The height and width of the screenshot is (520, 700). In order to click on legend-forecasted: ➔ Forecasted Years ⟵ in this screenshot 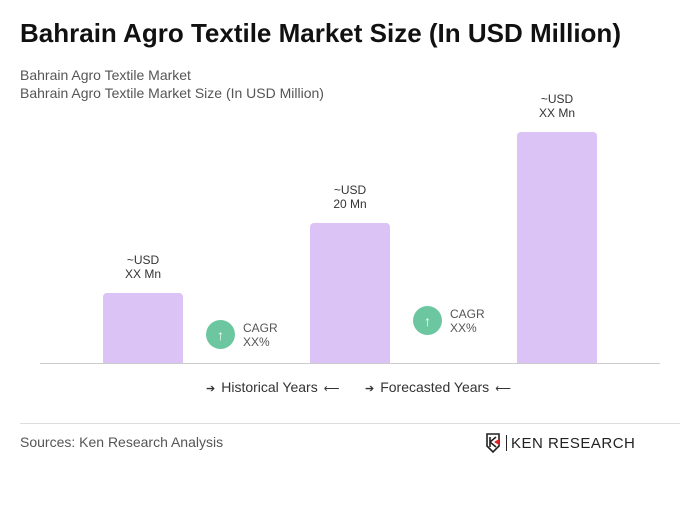, I will do `click(438, 387)`.